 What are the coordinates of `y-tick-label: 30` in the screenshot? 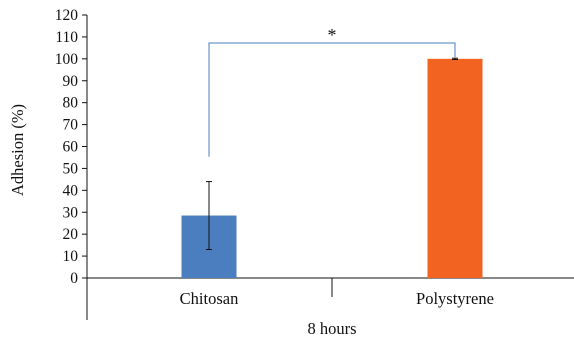 It's located at (71, 212).